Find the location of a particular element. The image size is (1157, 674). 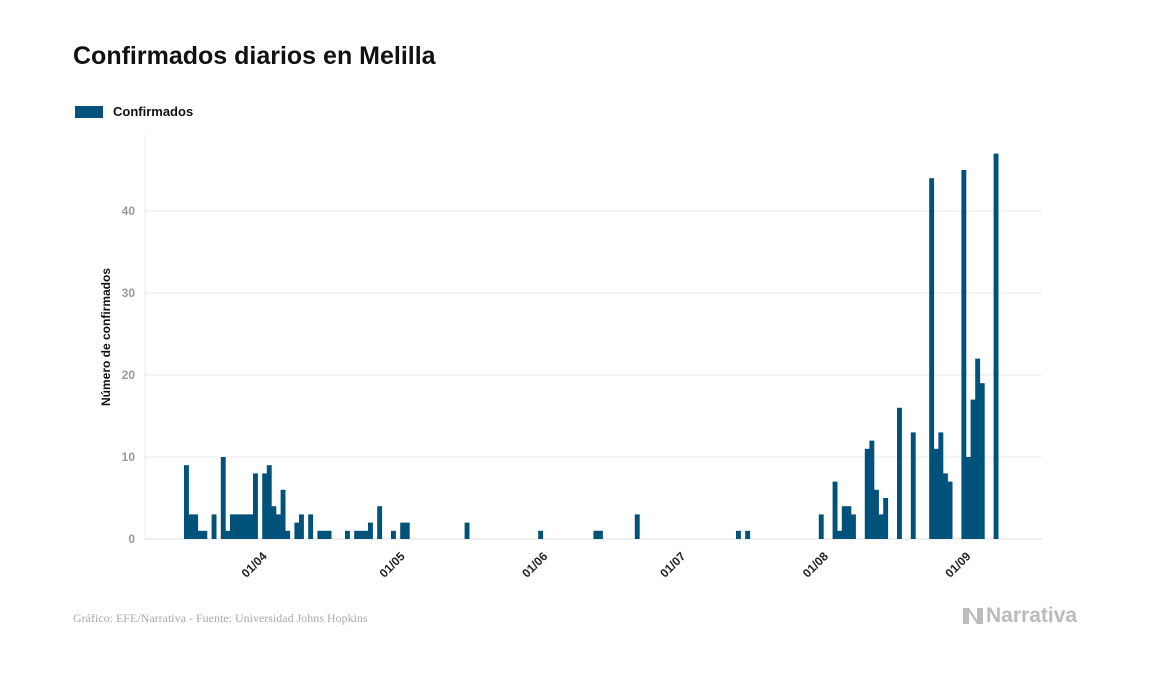

y-tick-label: 0 is located at coordinates (131, 539).